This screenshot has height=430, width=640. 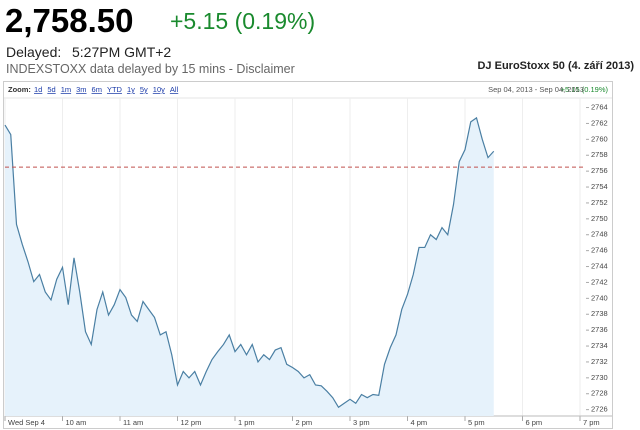 I want to click on y-tick-label: 2734, so click(x=599, y=345).